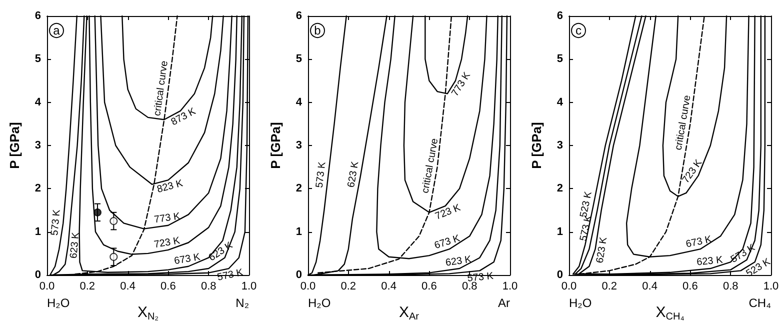  What do you see at coordinates (318, 31) in the screenshot?
I see `annotation: b` at bounding box center [318, 31].